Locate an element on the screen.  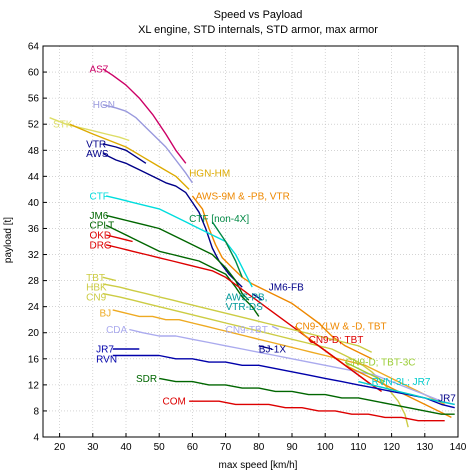
series-line-com is located at coordinates (317, 411).